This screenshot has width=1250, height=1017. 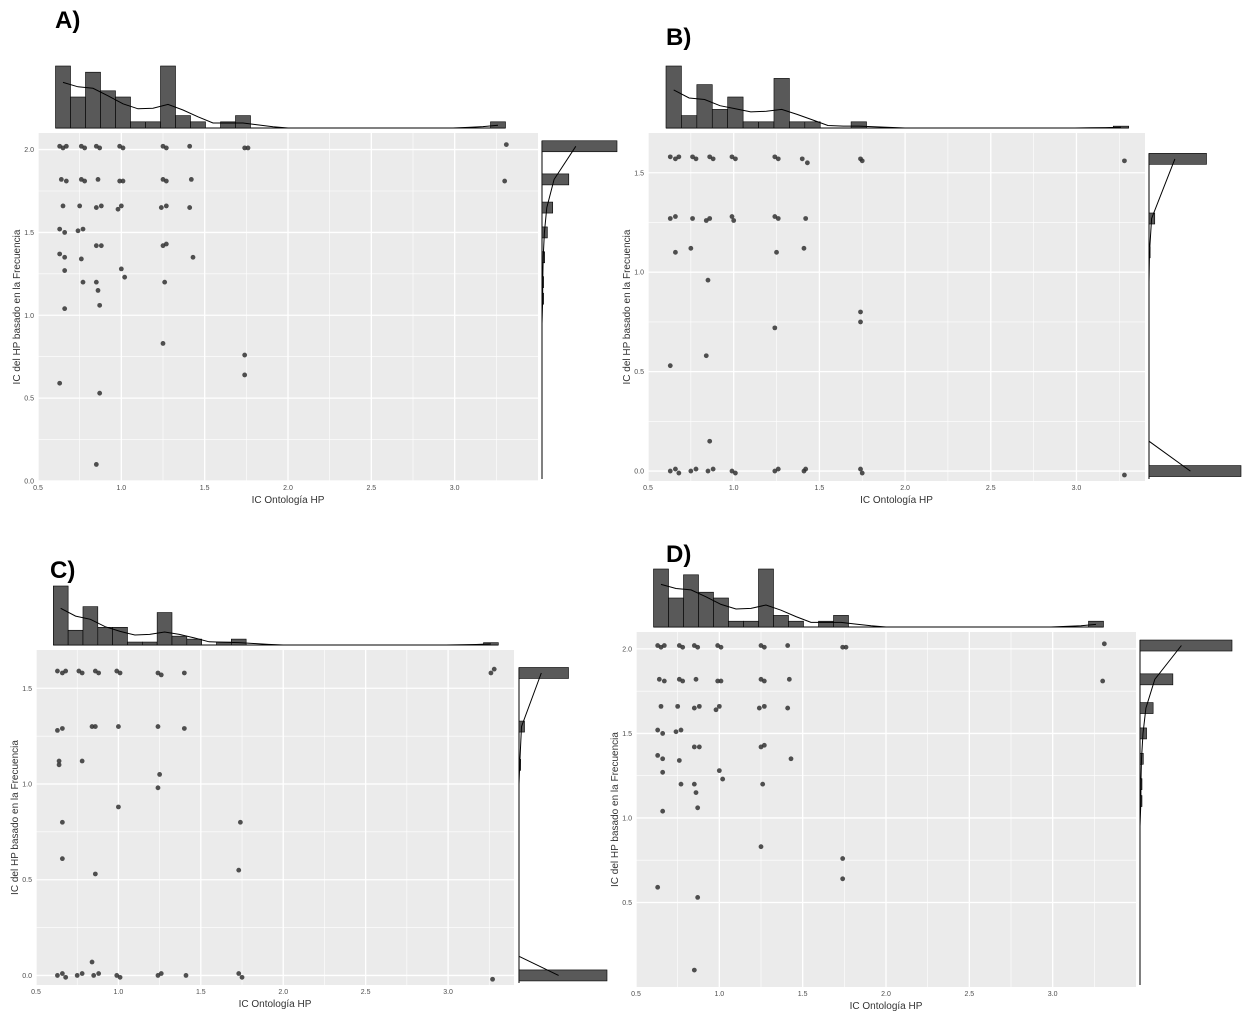 I want to click on y-tick-label: 1.0, so click(x=627, y=818).